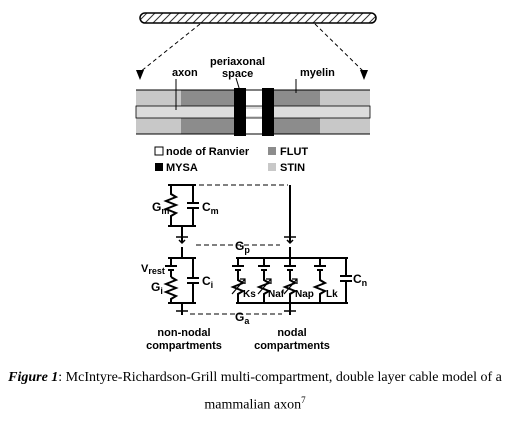 The height and width of the screenshot is (425, 510). I want to click on node-of-ranvier, so click(254, 112).